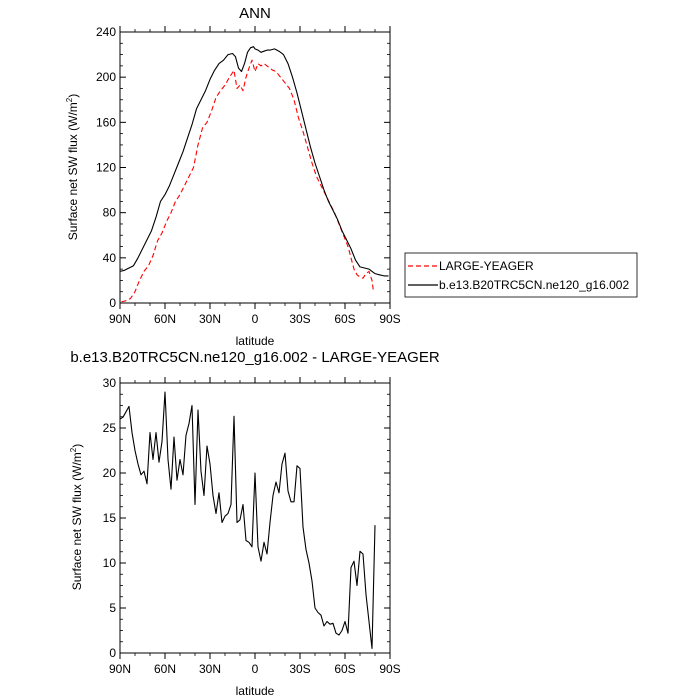 The image size is (700, 700). I want to click on chart-bottom-ylabel-sup: 2, so click(73, 449).